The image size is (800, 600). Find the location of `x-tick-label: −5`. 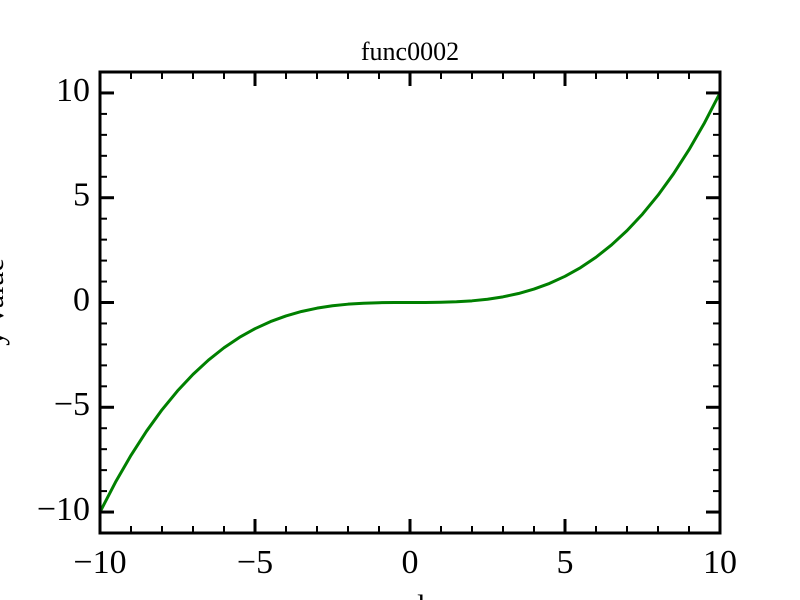

x-tick-label: −5 is located at coordinates (255, 562).